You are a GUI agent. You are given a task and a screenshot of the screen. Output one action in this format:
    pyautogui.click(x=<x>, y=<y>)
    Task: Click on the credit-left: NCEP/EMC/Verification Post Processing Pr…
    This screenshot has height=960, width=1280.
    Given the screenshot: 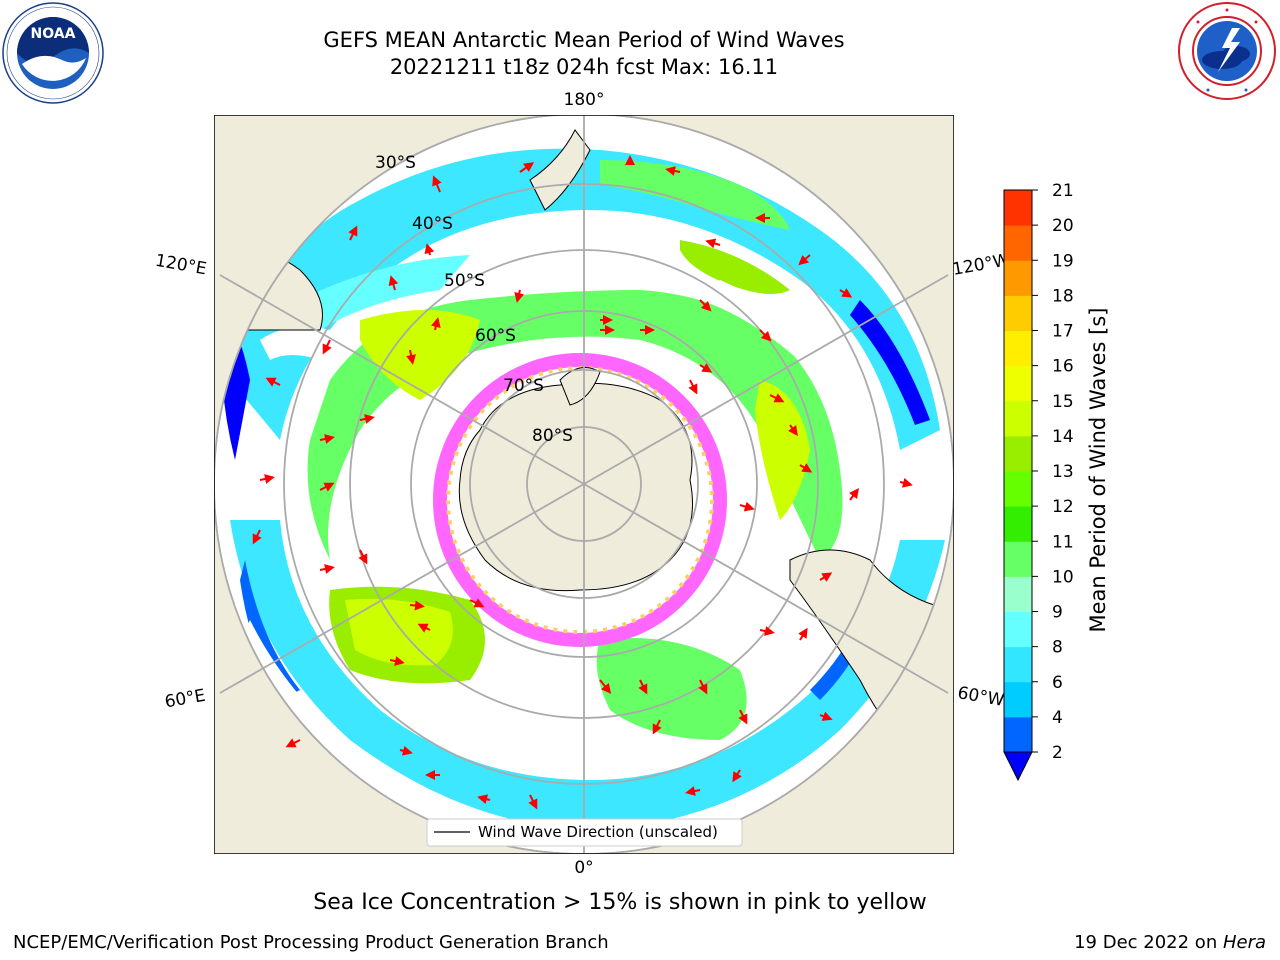 What is the action you would take?
    pyautogui.click(x=311, y=942)
    